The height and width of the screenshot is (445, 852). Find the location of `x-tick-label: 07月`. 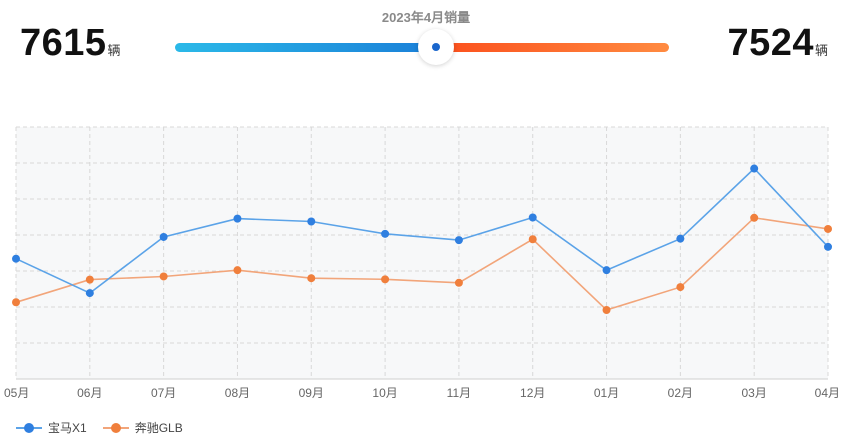

x-tick-label: 07月 is located at coordinates (163, 393).